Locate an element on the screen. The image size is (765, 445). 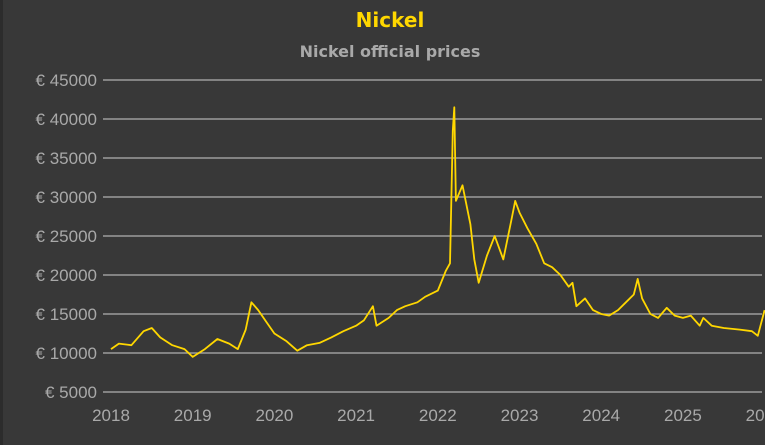
x-tick-label: 2018 is located at coordinates (111, 415).